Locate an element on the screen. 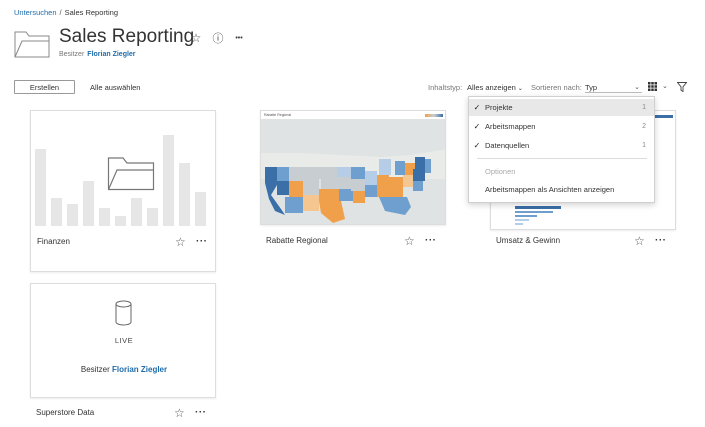 Image resolution: width=705 pixels, height=427 pixels. live-connection-label: LIVE is located at coordinates (124, 340).